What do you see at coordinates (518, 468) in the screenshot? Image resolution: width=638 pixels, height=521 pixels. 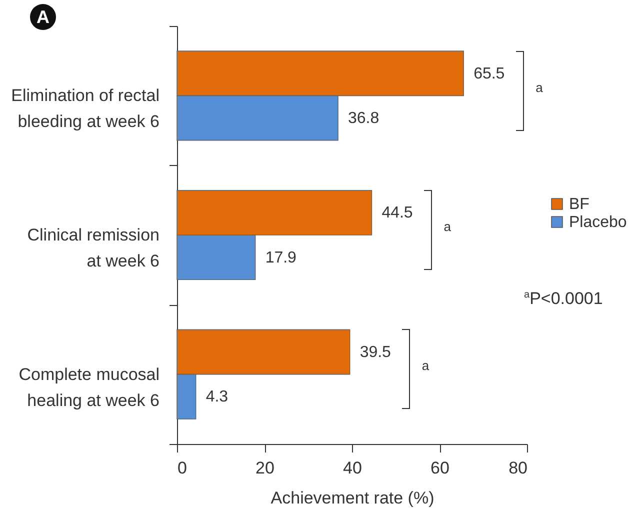 I see `x-tick-label: 80` at bounding box center [518, 468].